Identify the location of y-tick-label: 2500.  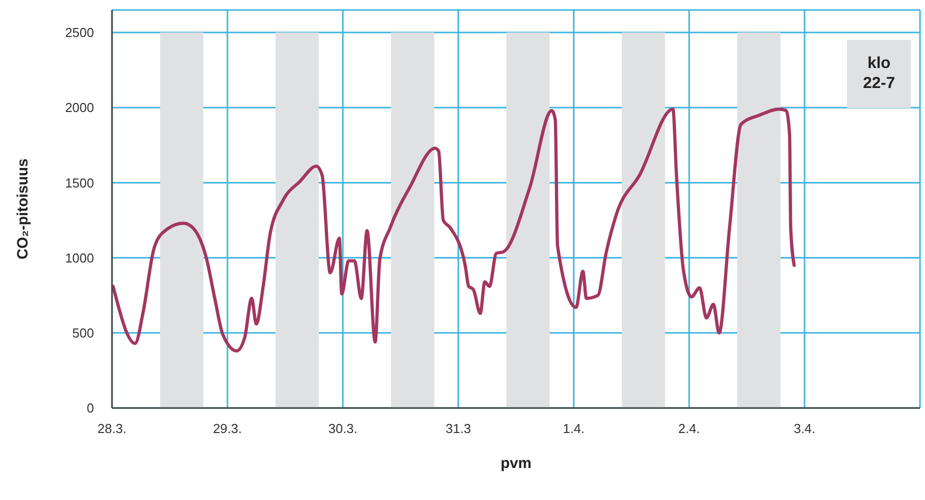
(79, 32).